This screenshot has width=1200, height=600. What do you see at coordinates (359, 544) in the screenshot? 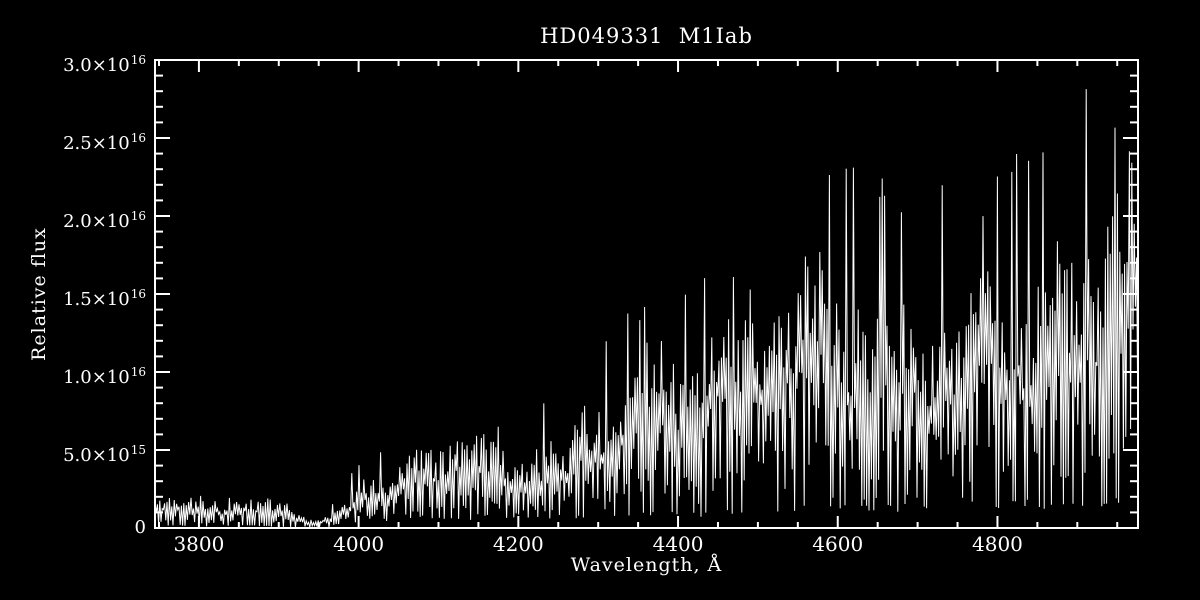
I see `x-tick-label: 4000` at bounding box center [359, 544].